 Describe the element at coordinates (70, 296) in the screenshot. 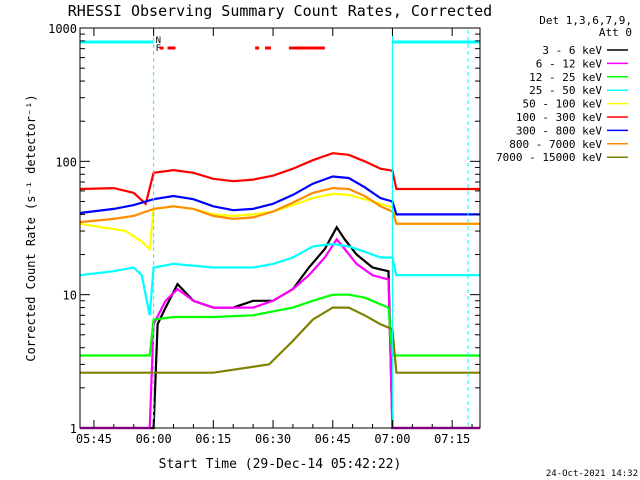

I see `y-tick-label: 10` at that location.